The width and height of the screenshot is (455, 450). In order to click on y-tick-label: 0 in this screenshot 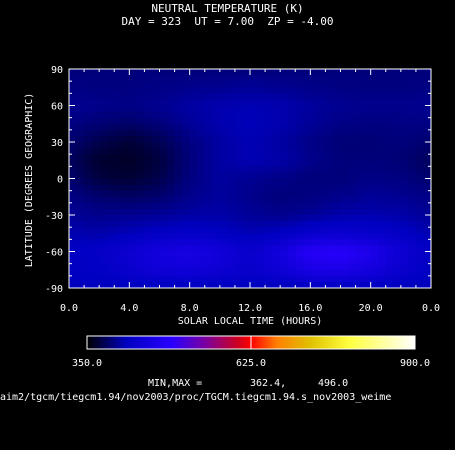, I will do `click(60, 180)`.